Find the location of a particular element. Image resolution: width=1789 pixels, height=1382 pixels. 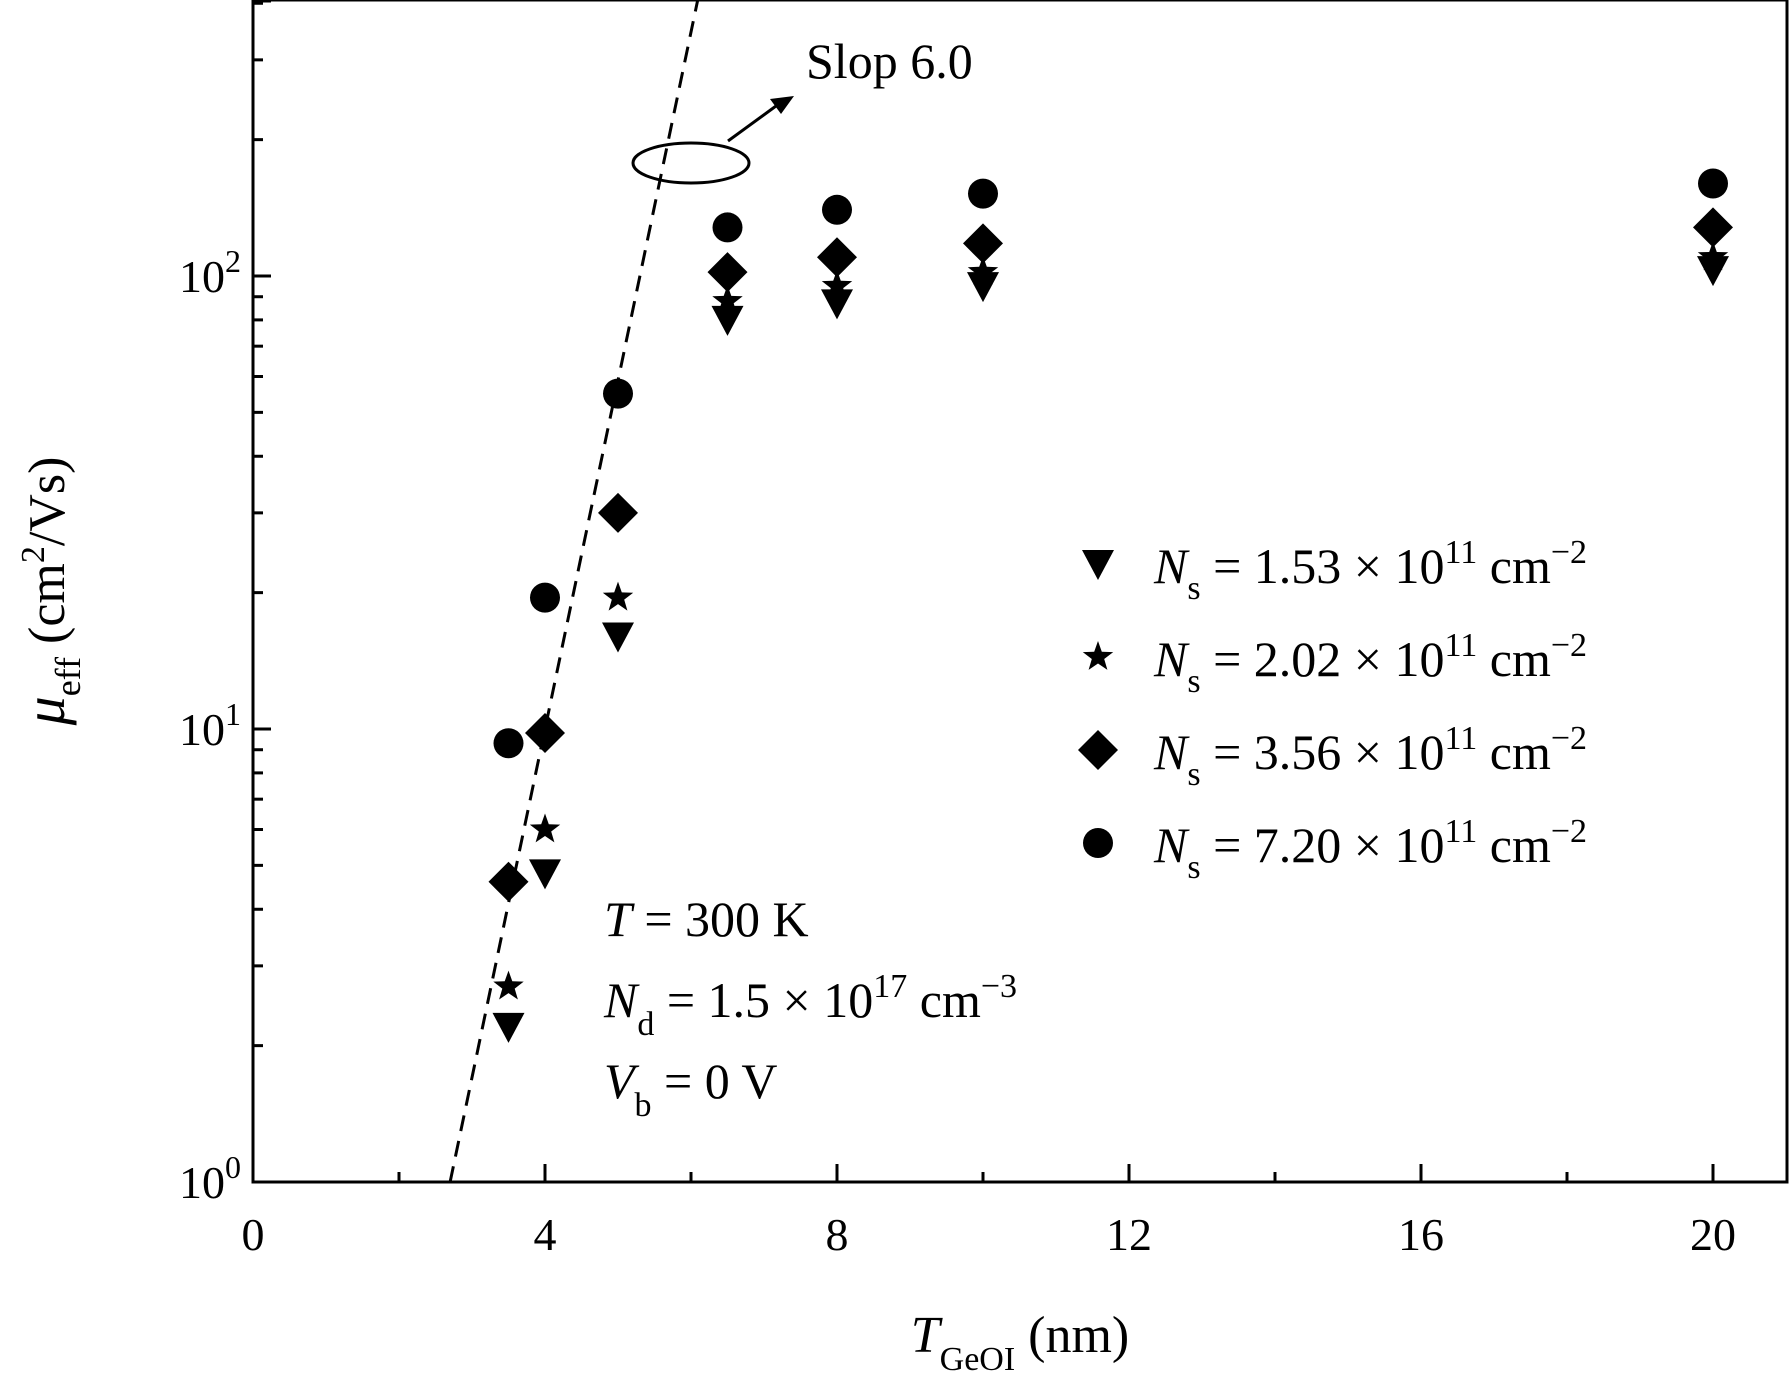

y-tick-label: 10¹ is located at coordinates (210, 725).